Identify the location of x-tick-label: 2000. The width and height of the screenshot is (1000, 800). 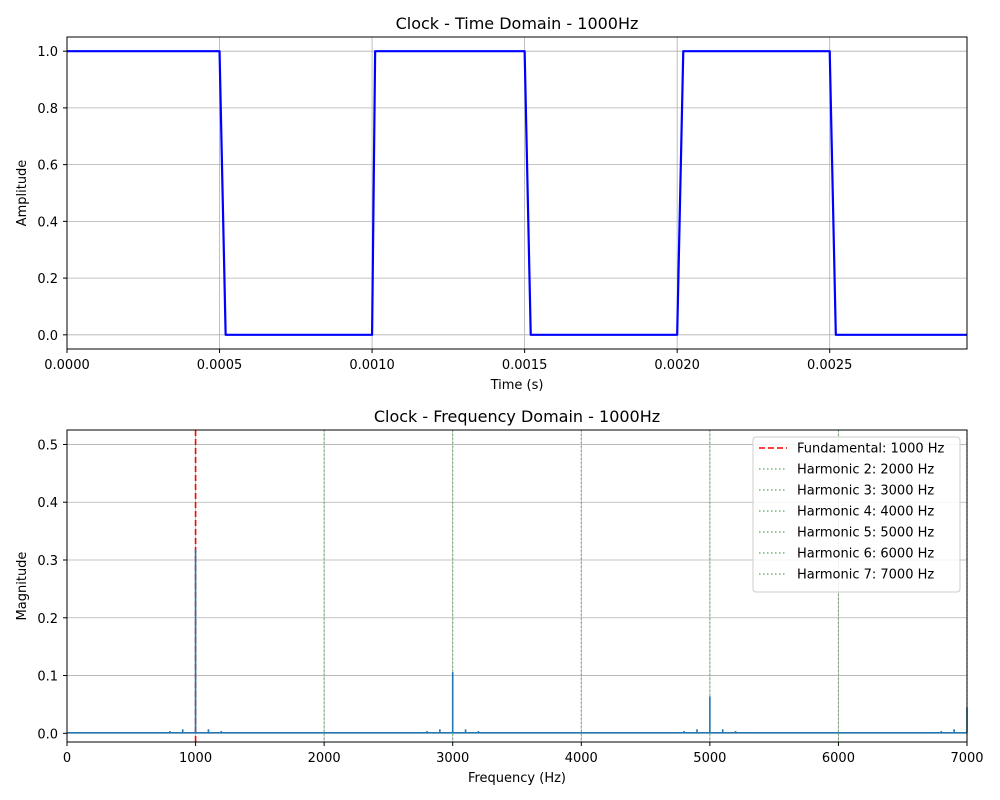
(324, 758).